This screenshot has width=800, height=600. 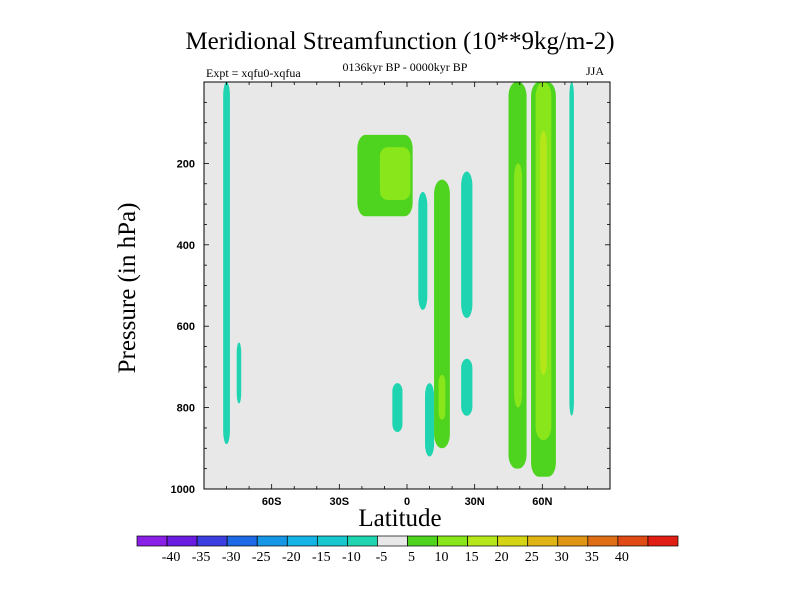 What do you see at coordinates (395, 174) in the screenshot?
I see `region-tropical-upper-core` at bounding box center [395, 174].